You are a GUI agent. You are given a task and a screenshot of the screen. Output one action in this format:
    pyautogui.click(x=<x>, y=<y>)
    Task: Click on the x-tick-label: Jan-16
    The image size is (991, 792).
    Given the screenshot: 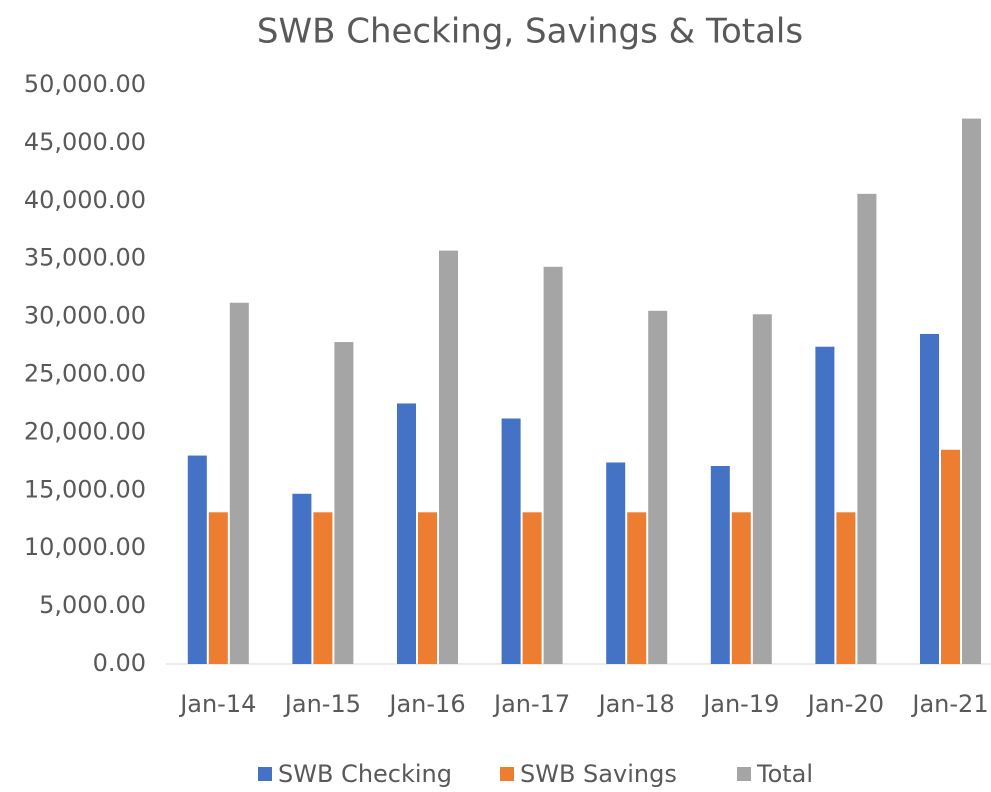 What is the action you would take?
    pyautogui.click(x=426, y=704)
    